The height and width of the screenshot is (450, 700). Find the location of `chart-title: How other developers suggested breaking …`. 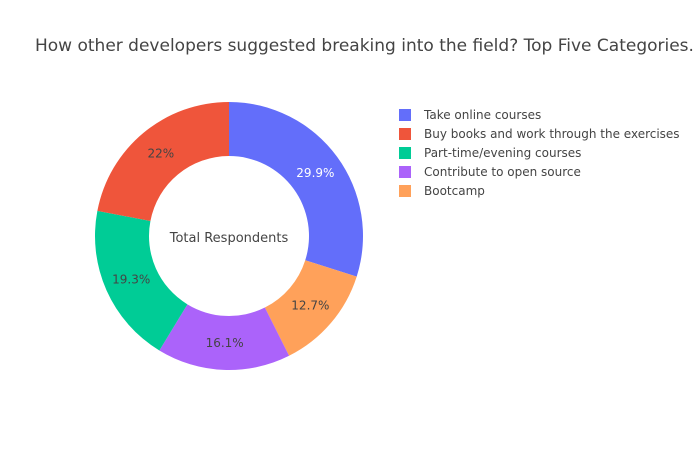

chart-title: How other developers suggested breaking … is located at coordinates (364, 46).